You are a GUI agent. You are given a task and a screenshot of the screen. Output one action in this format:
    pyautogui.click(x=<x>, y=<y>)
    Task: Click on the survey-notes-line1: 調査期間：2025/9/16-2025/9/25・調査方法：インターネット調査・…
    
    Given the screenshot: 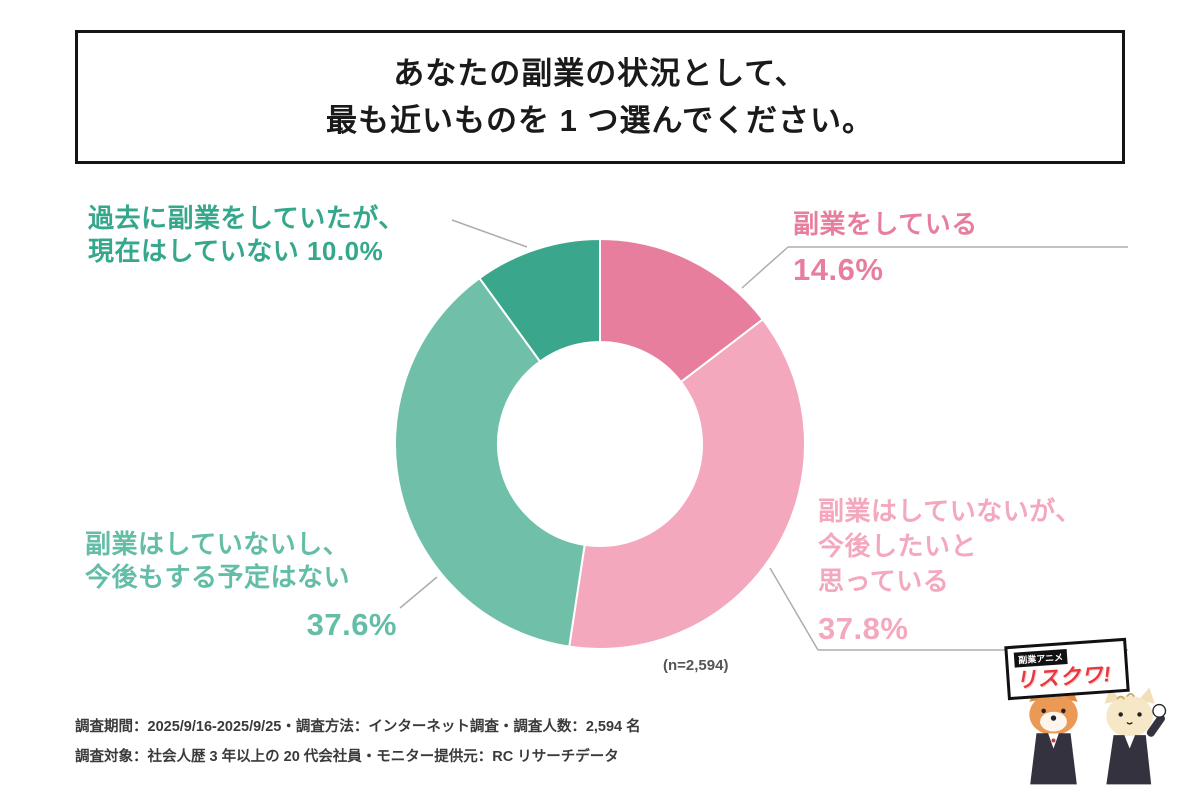 What is the action you would take?
    pyautogui.click(x=358, y=727)
    